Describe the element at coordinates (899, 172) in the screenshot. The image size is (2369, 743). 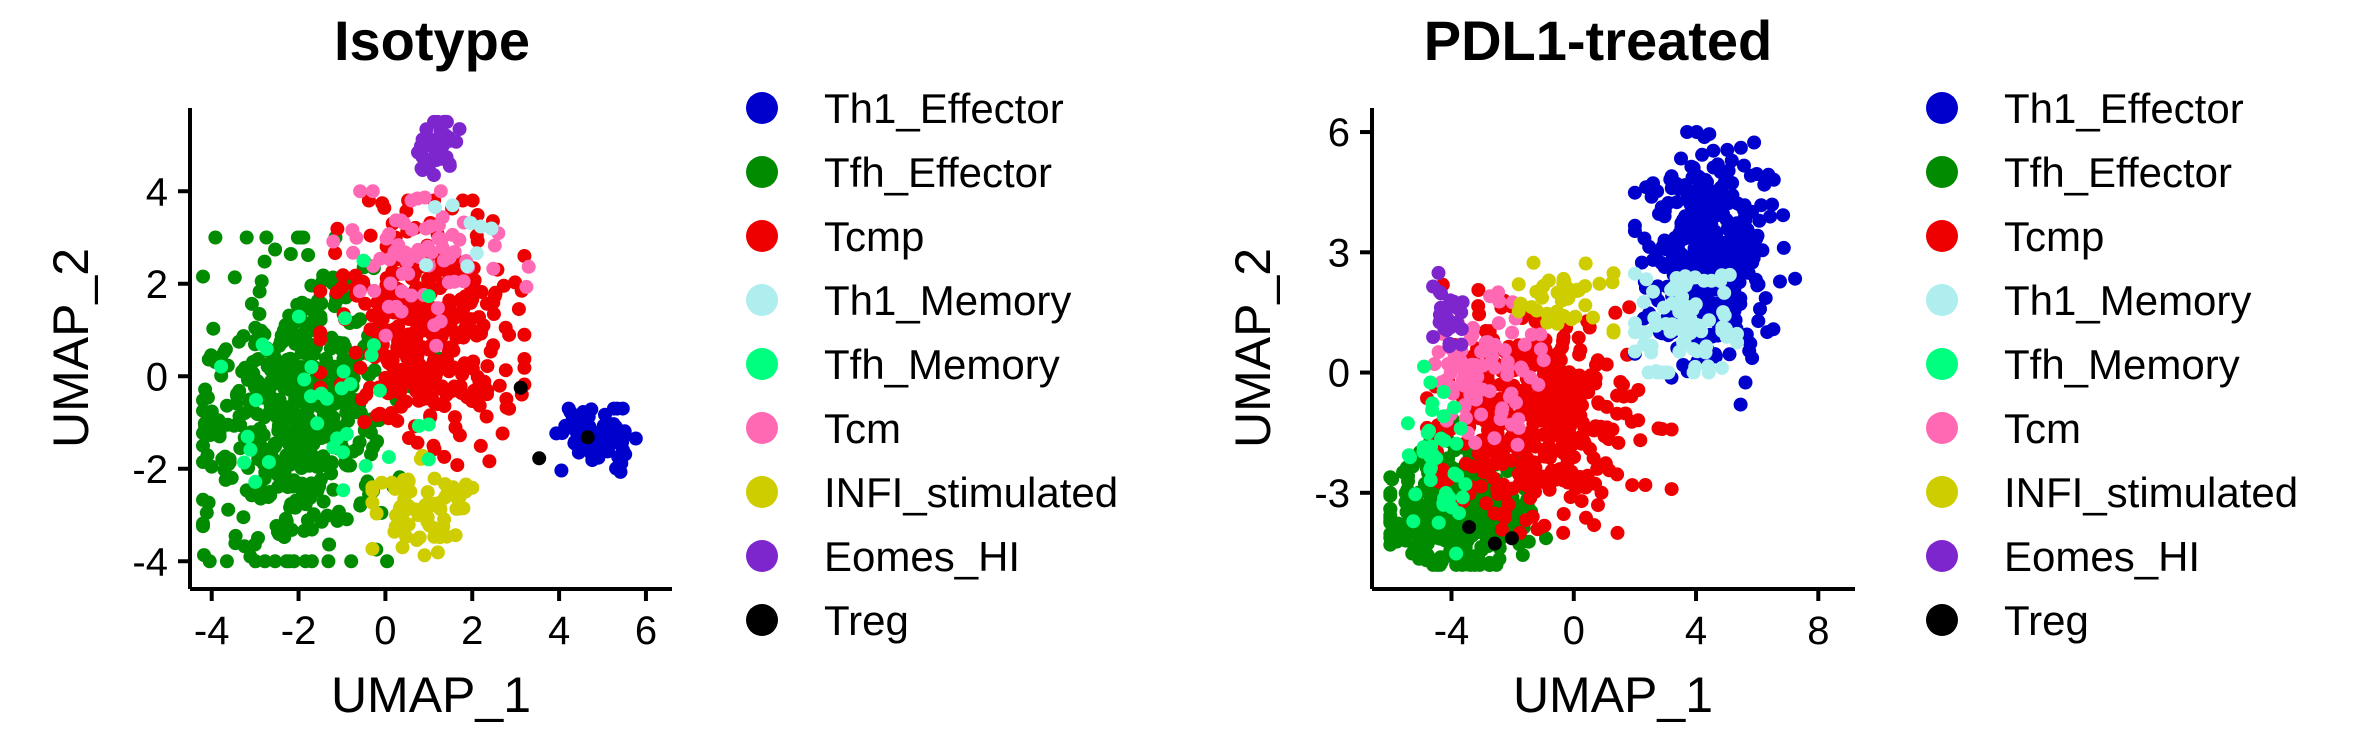
I see `legend-item-tfh-effector: Tfh_Effector` at that location.